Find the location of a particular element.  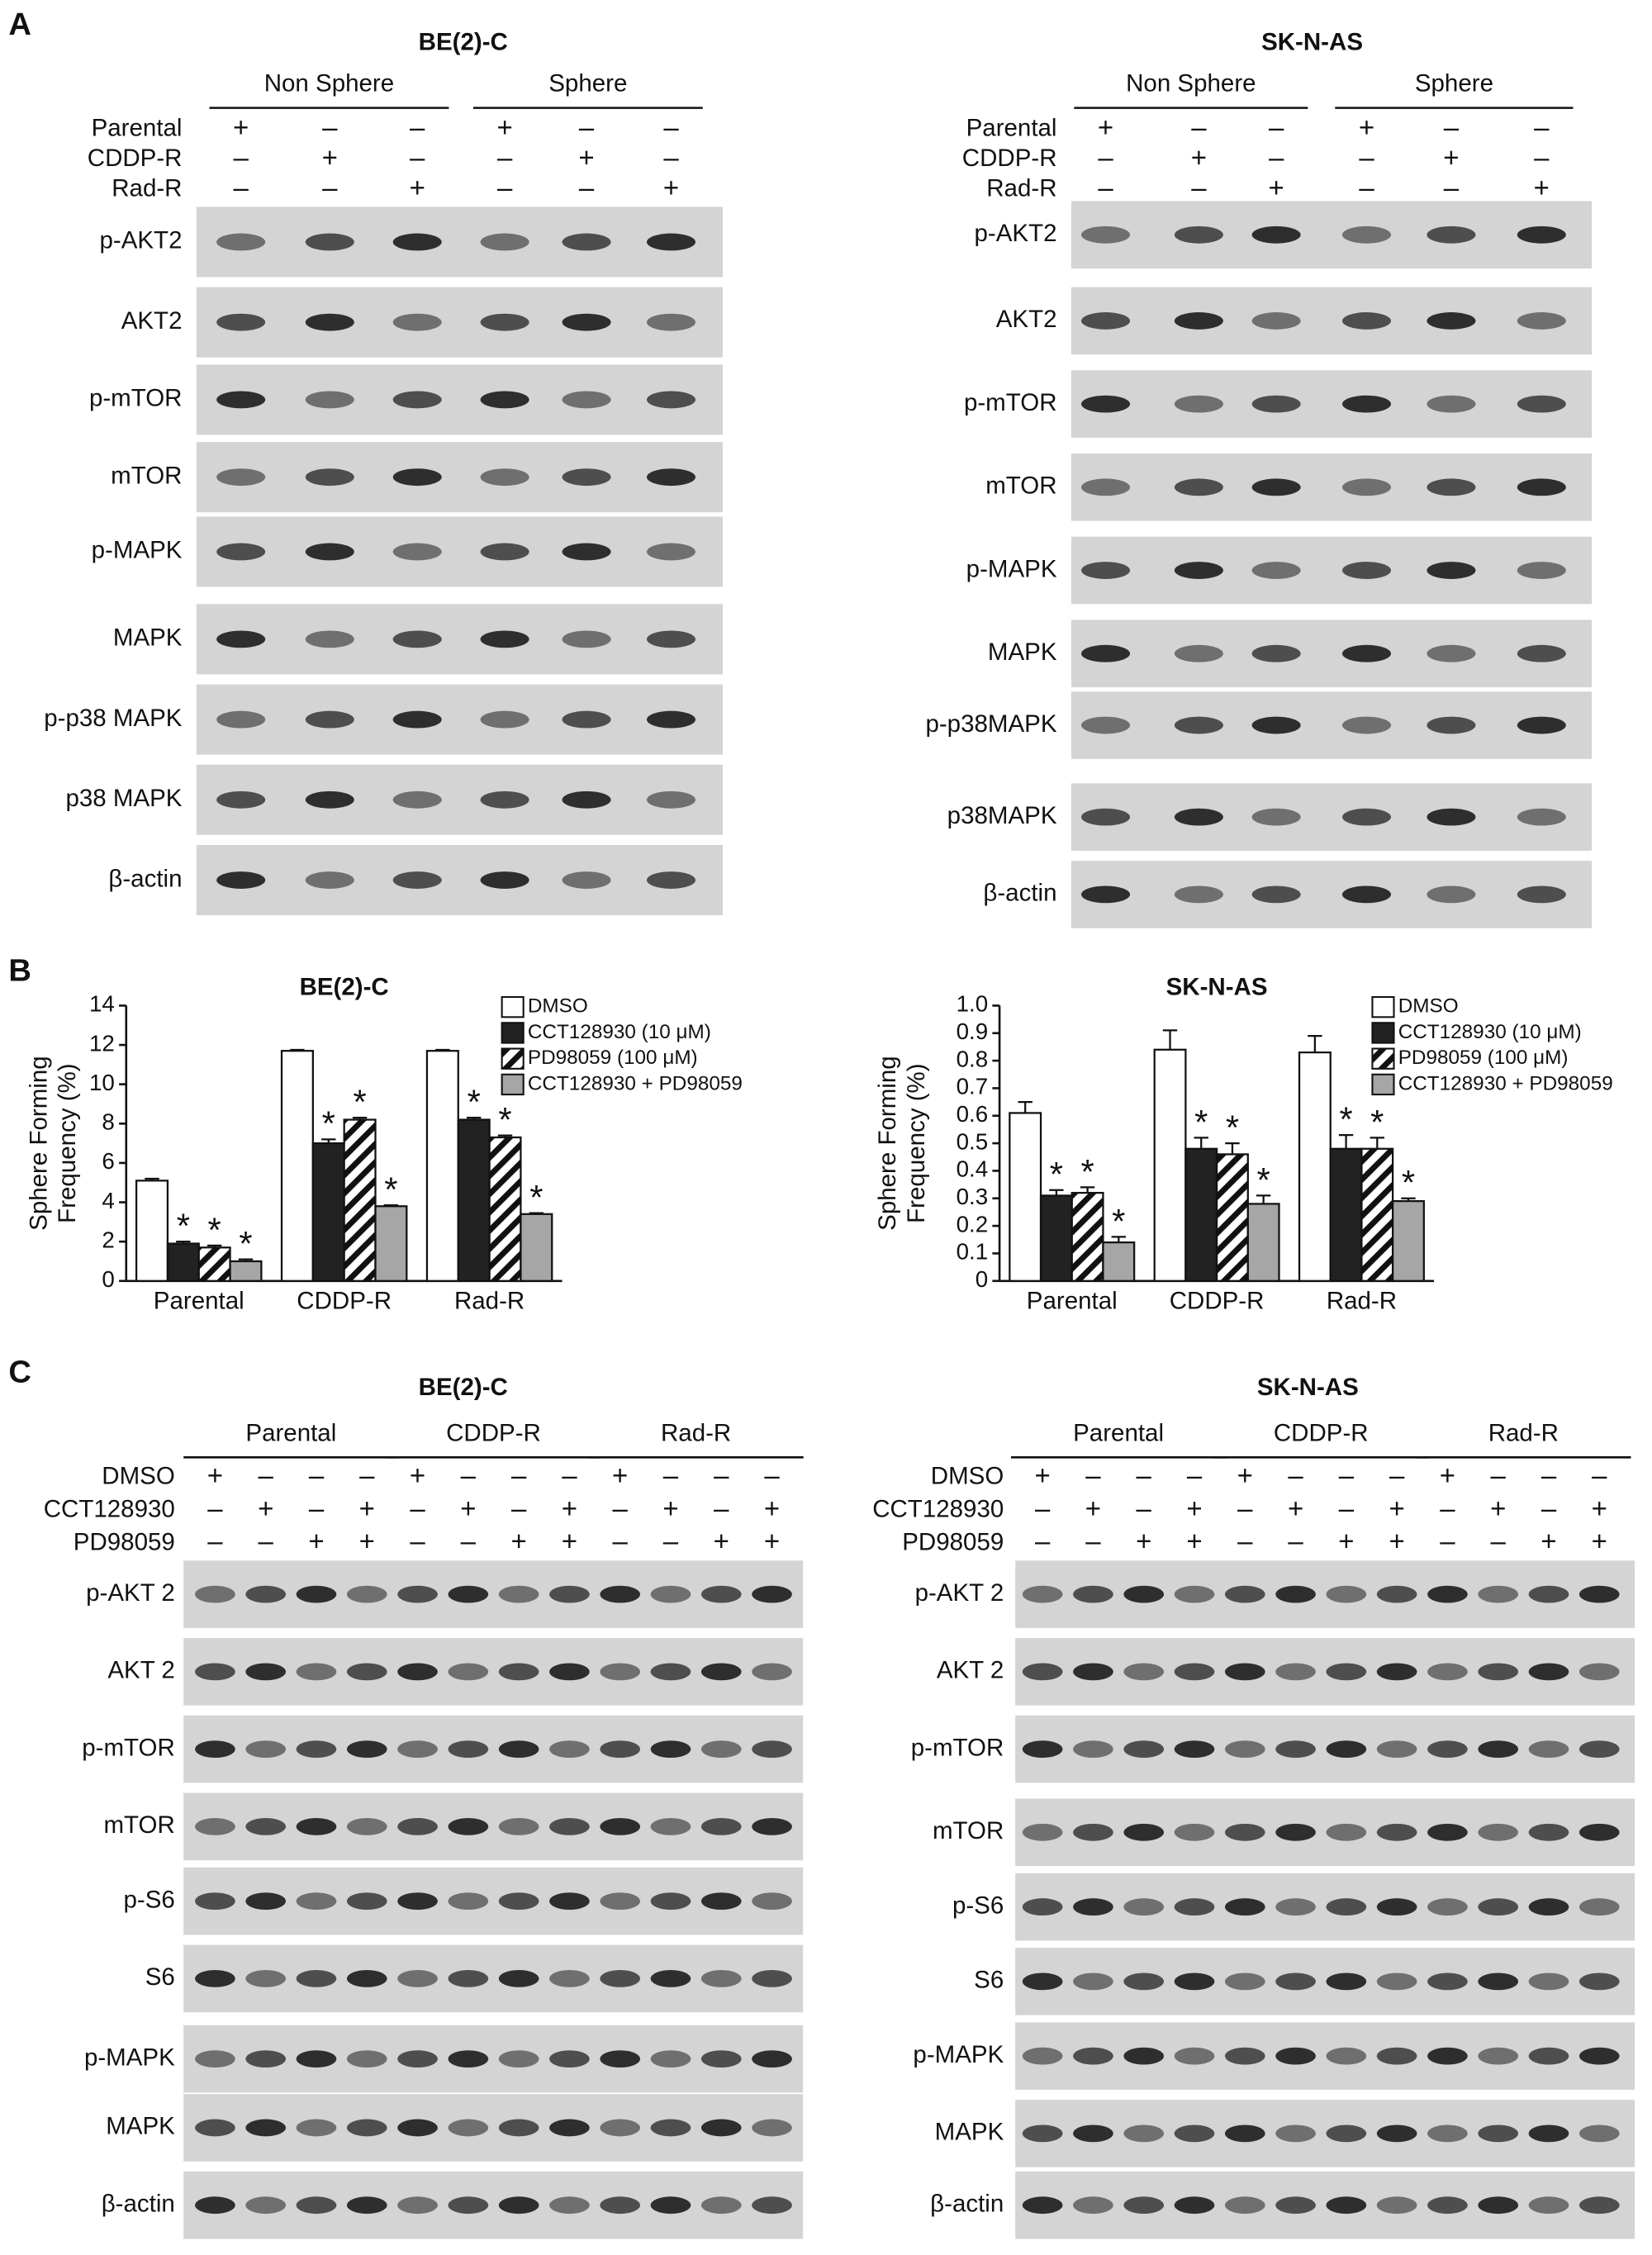

legend-label: CCT128930 + PD98059 is located at coordinates (1505, 1083).